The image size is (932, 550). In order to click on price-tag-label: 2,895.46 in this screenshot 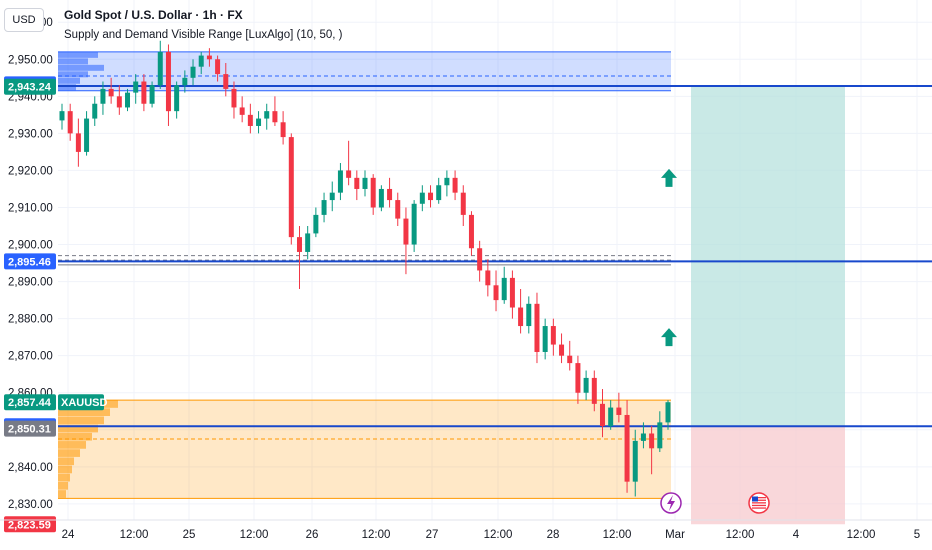, I will do `click(29, 262)`.